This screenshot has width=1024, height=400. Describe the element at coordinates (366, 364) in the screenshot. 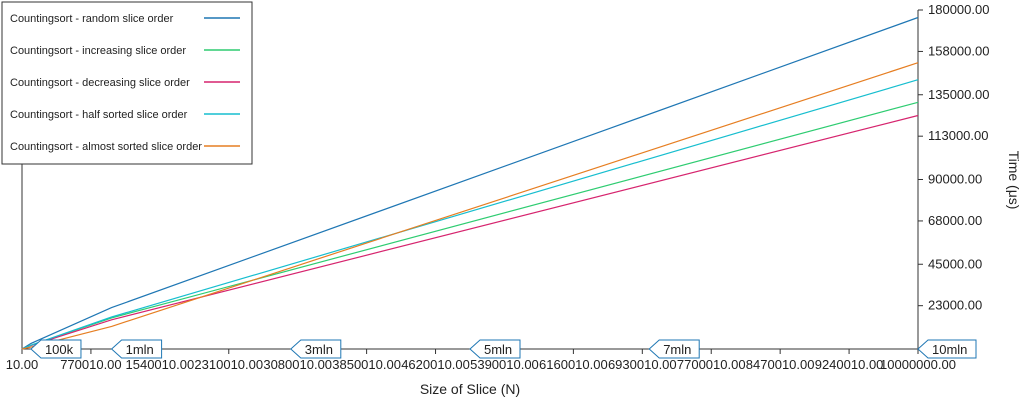

I see `x-tick-label: 3850010.00` at that location.